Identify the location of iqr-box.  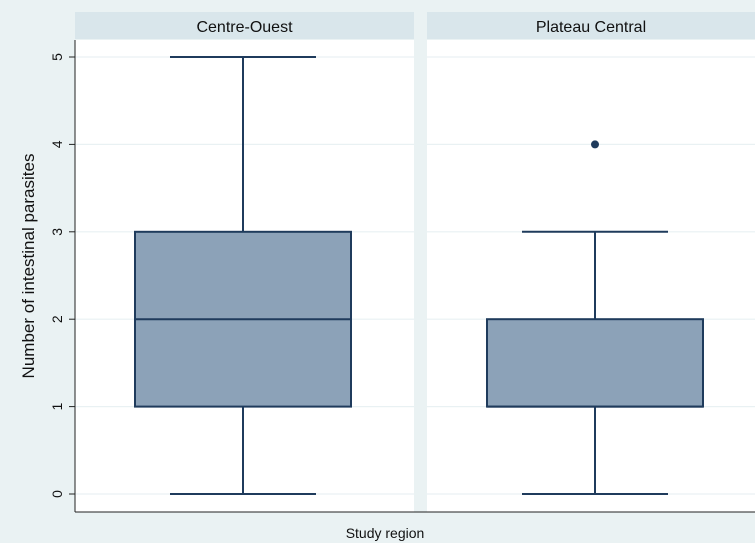
(595, 363).